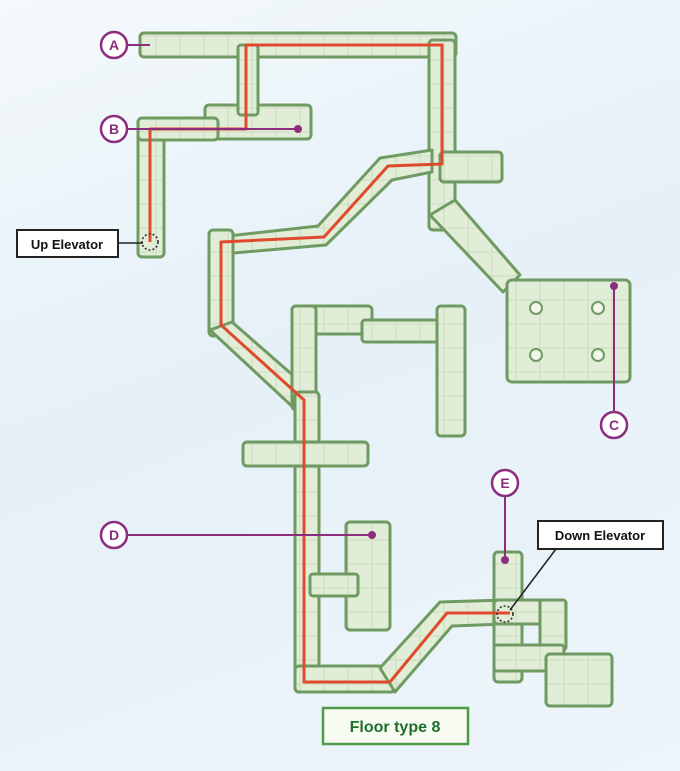  I want to click on marker-c: C, so click(614, 425).